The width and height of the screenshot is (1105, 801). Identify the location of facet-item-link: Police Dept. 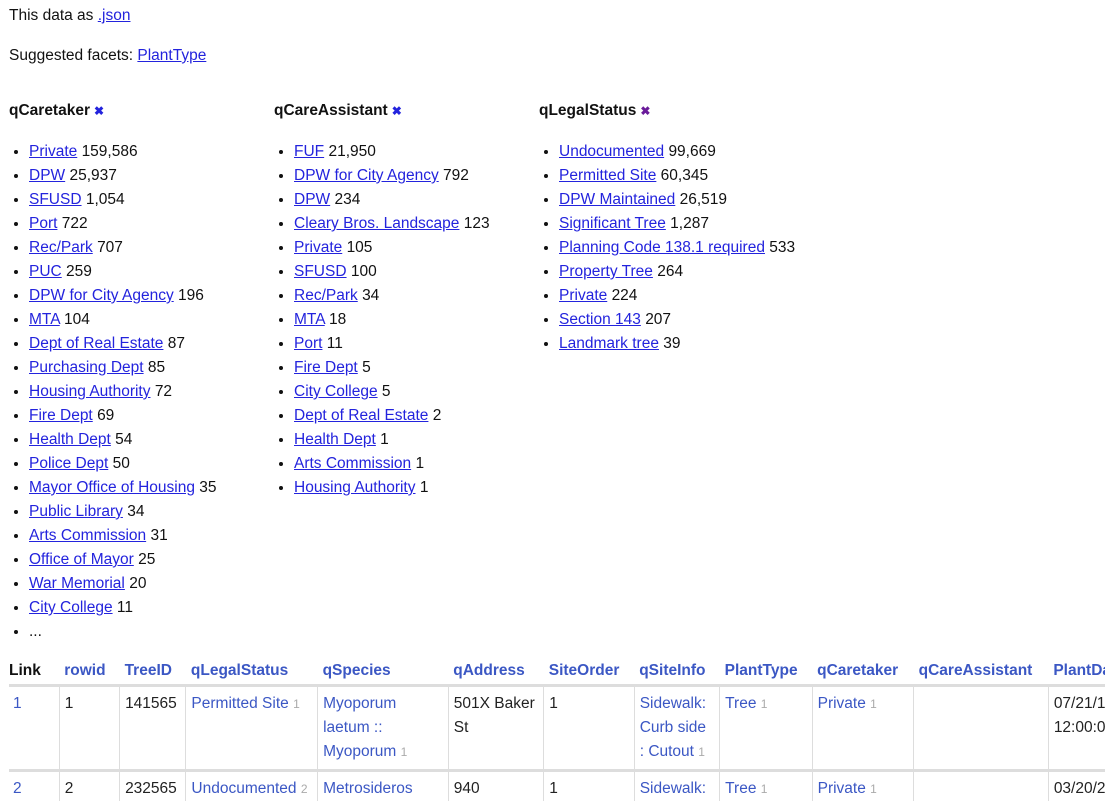
(69, 463).